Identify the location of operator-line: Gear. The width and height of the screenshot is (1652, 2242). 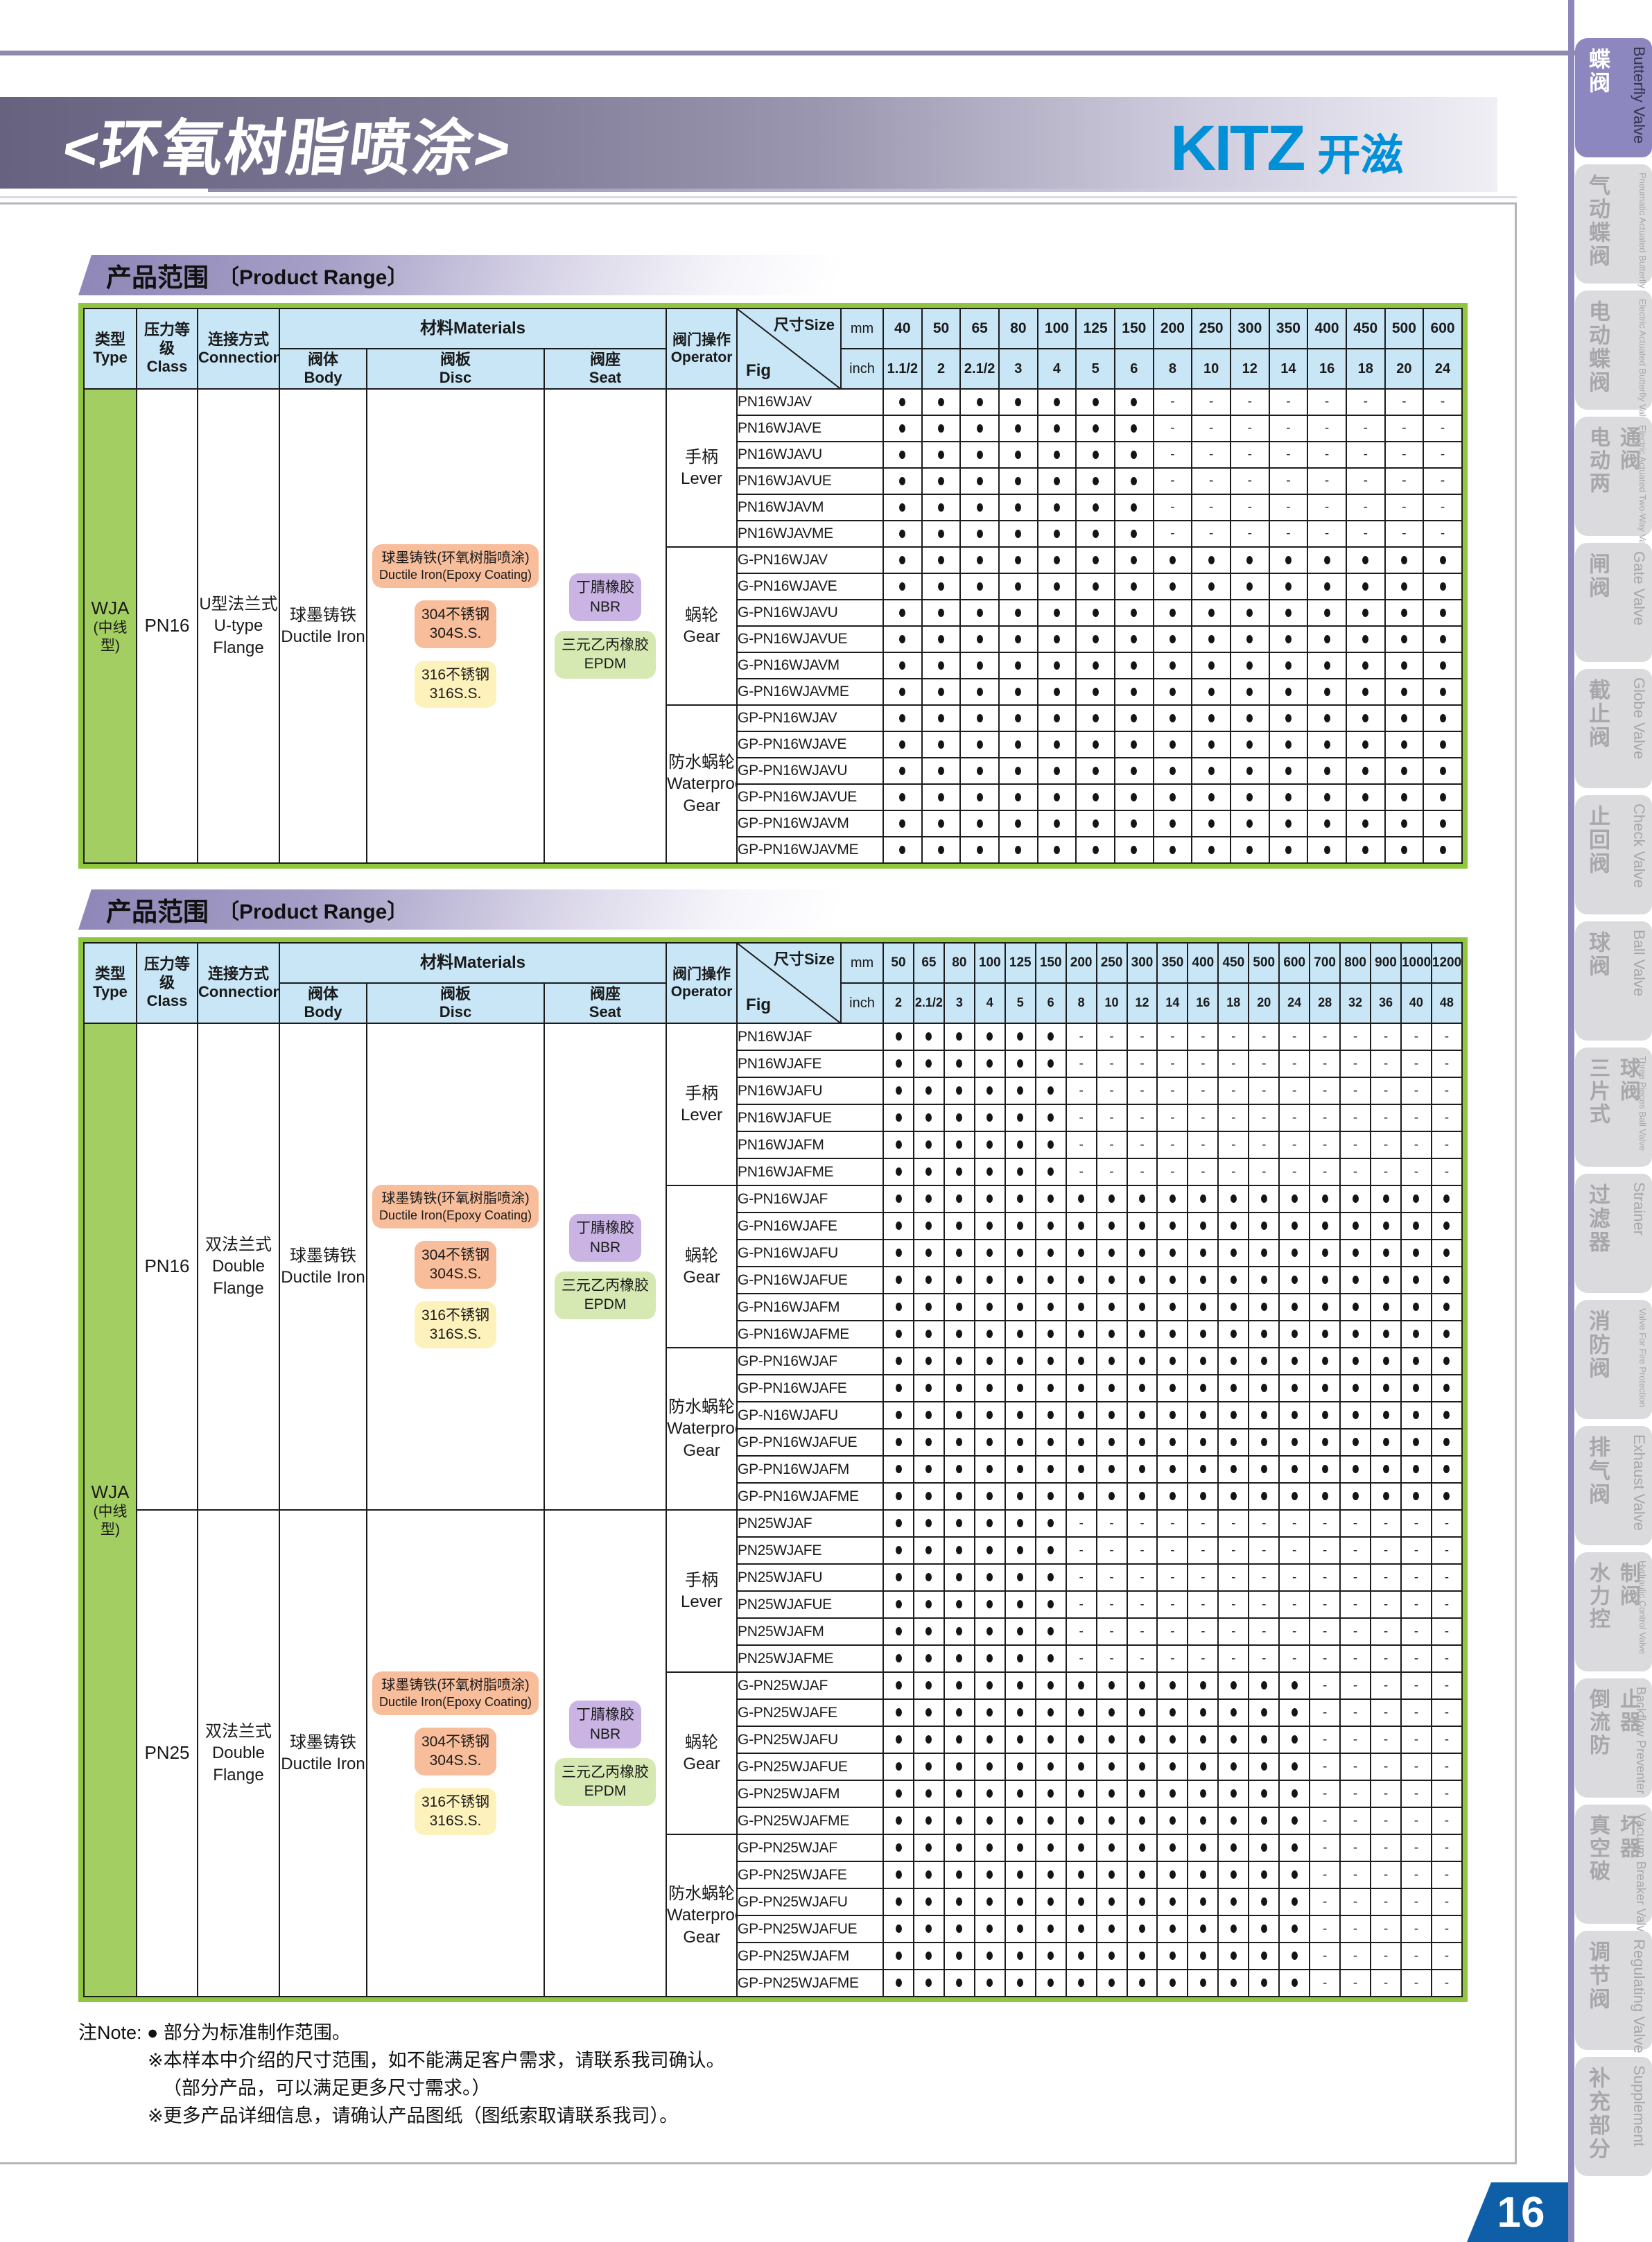
(701, 636).